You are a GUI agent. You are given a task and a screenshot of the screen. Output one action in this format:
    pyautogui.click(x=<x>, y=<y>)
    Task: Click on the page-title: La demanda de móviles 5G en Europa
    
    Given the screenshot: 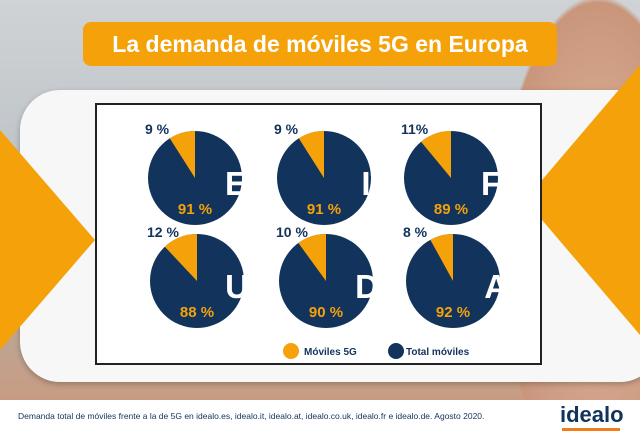 What is the action you would take?
    pyautogui.click(x=320, y=44)
    